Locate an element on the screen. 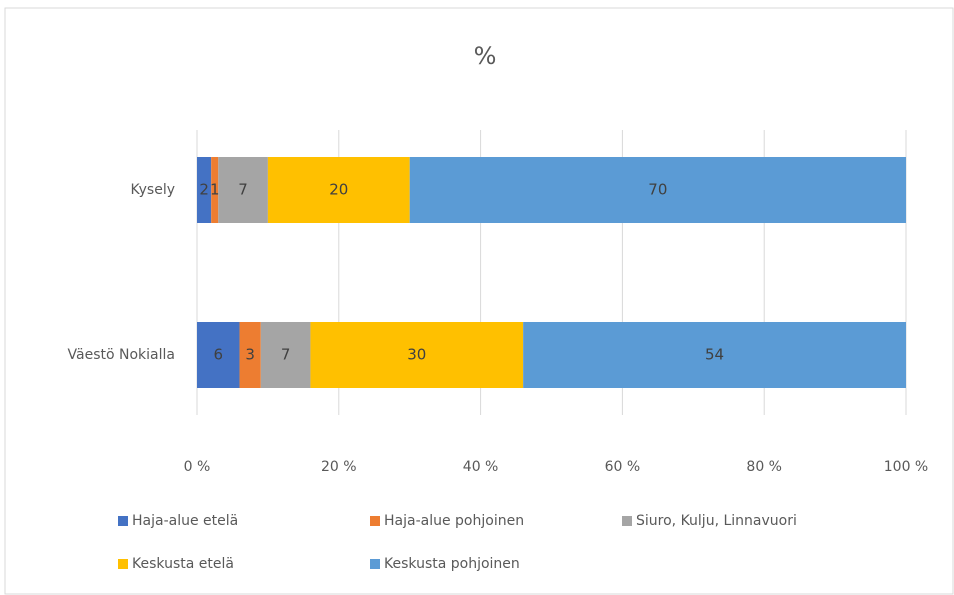 The height and width of the screenshot is (595, 954). data-label: 54 is located at coordinates (714, 355).